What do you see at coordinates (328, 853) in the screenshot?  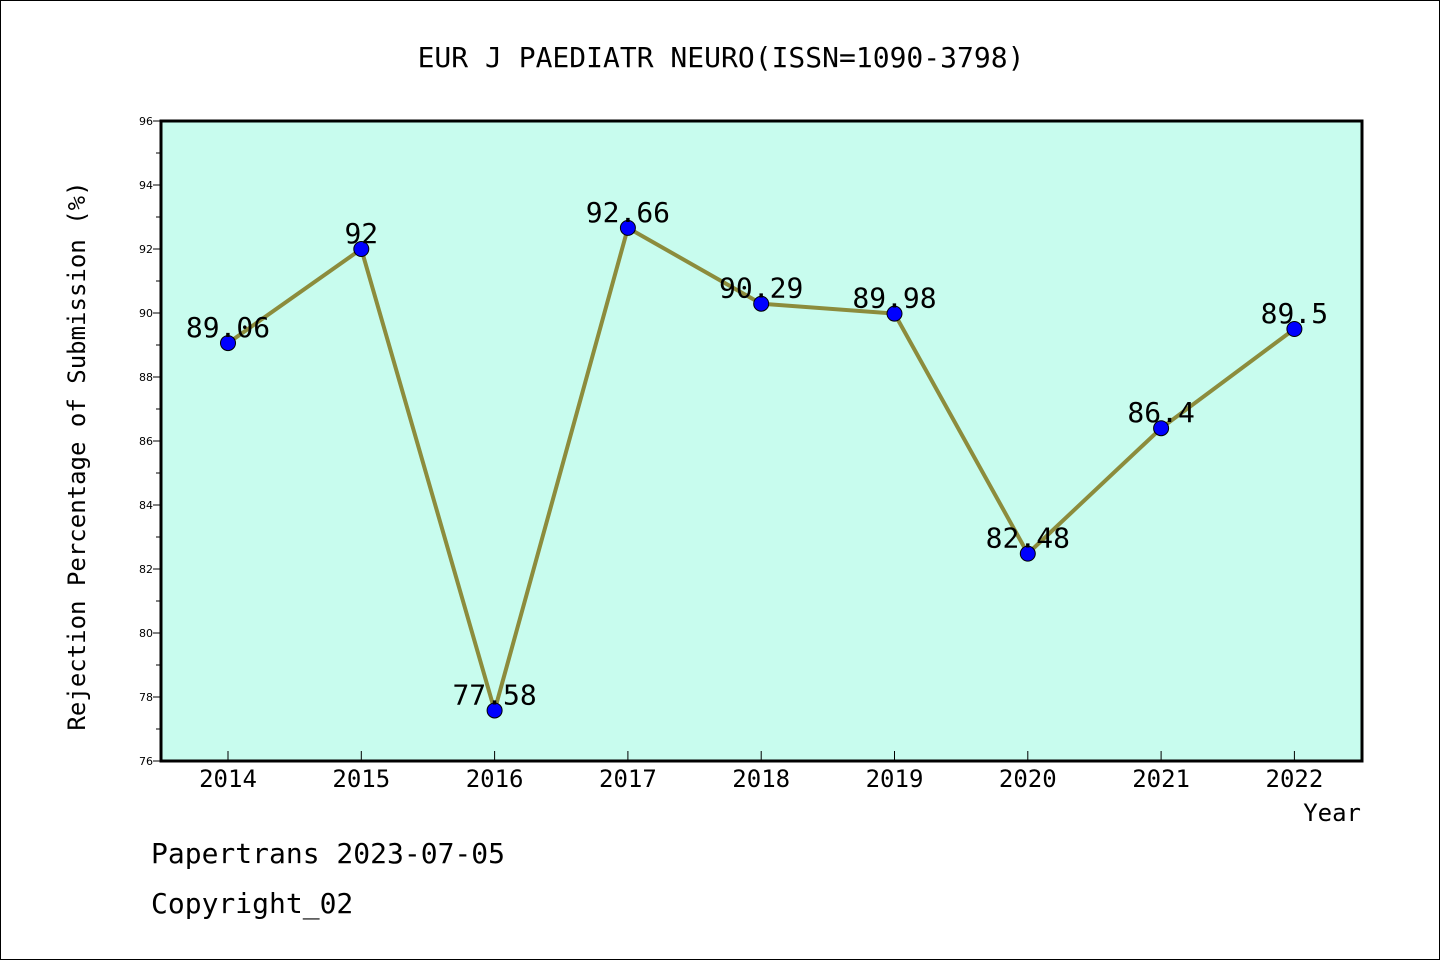 I see `footer-watermark: Papertrans 2023-07-05` at bounding box center [328, 853].